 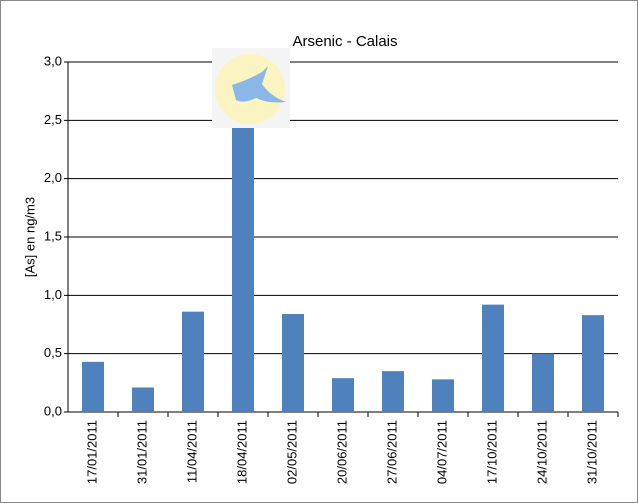 I want to click on x-tick-label: 20/06/2011, so click(x=341, y=452).